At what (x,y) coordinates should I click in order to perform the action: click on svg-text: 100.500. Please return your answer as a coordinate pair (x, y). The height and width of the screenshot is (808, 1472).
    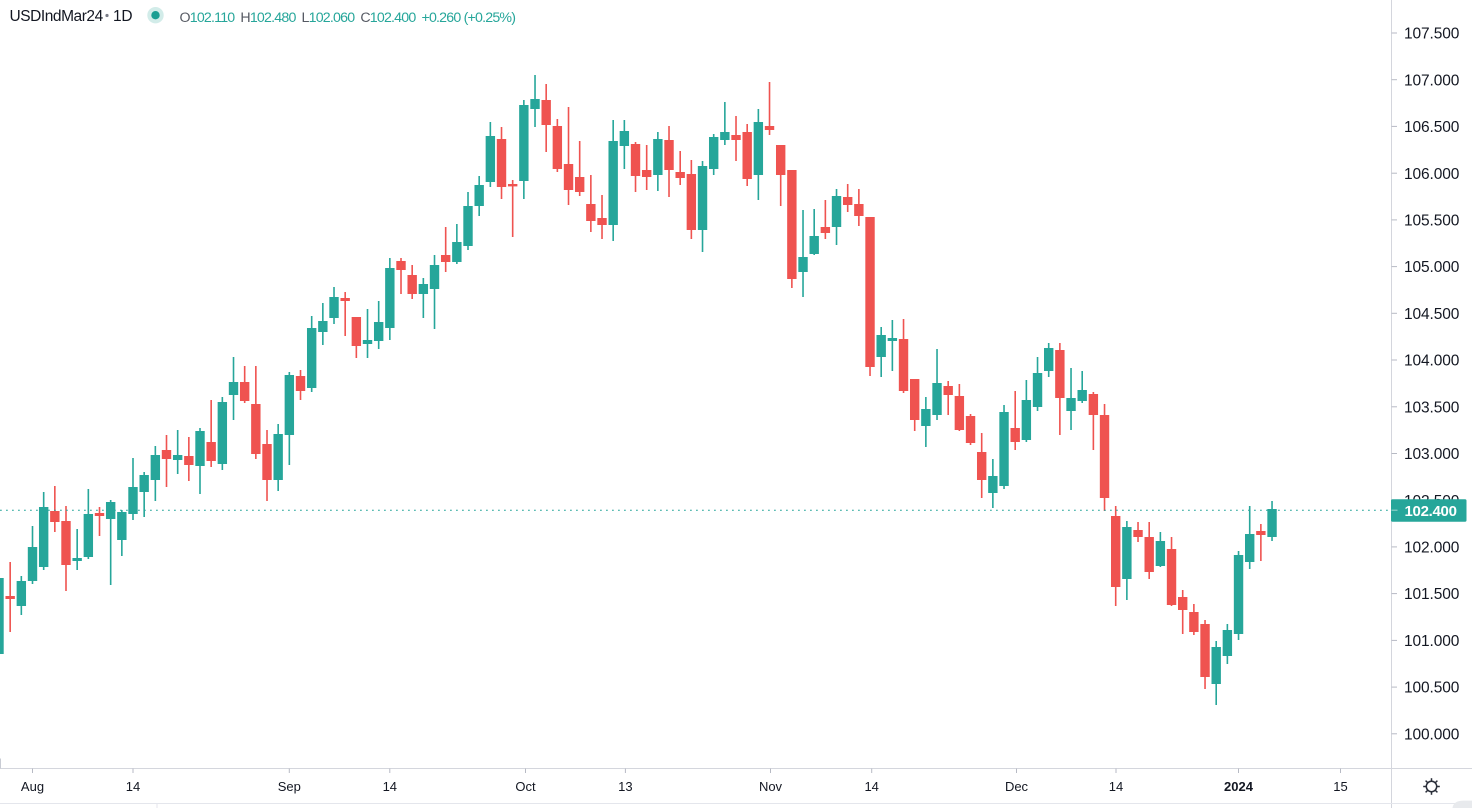
    Looking at the image, I should click on (1432, 688).